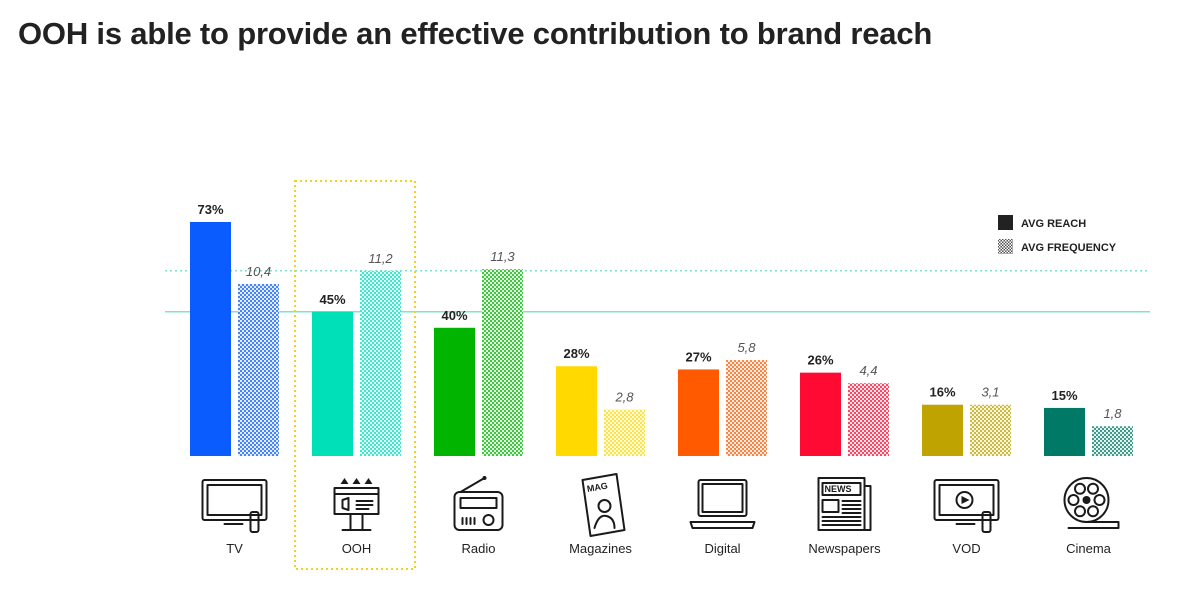 This screenshot has height=591, width=1200. I want to click on frequency-value-label: 2,8, so click(624, 397).